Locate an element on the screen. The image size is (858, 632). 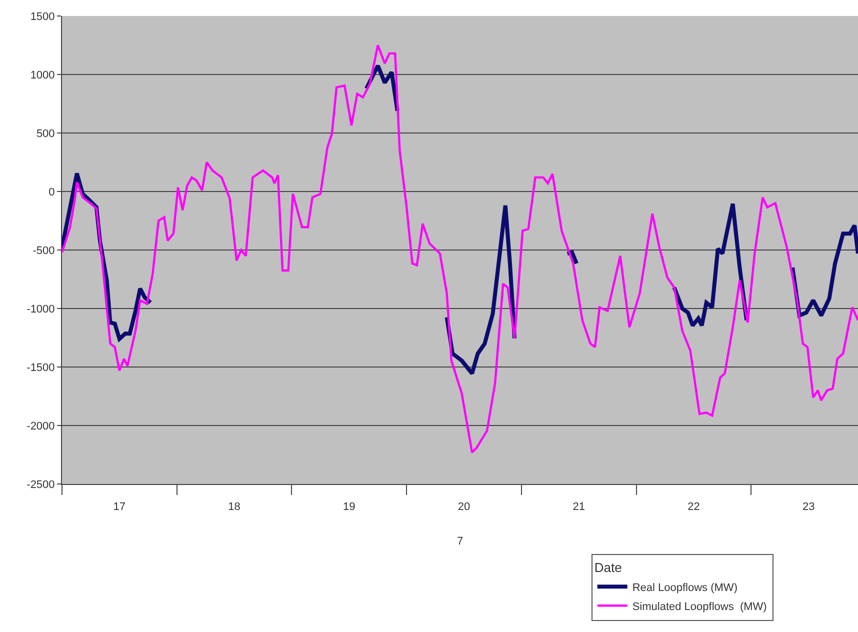
y-tick-label: -1000 is located at coordinates (40, 309).